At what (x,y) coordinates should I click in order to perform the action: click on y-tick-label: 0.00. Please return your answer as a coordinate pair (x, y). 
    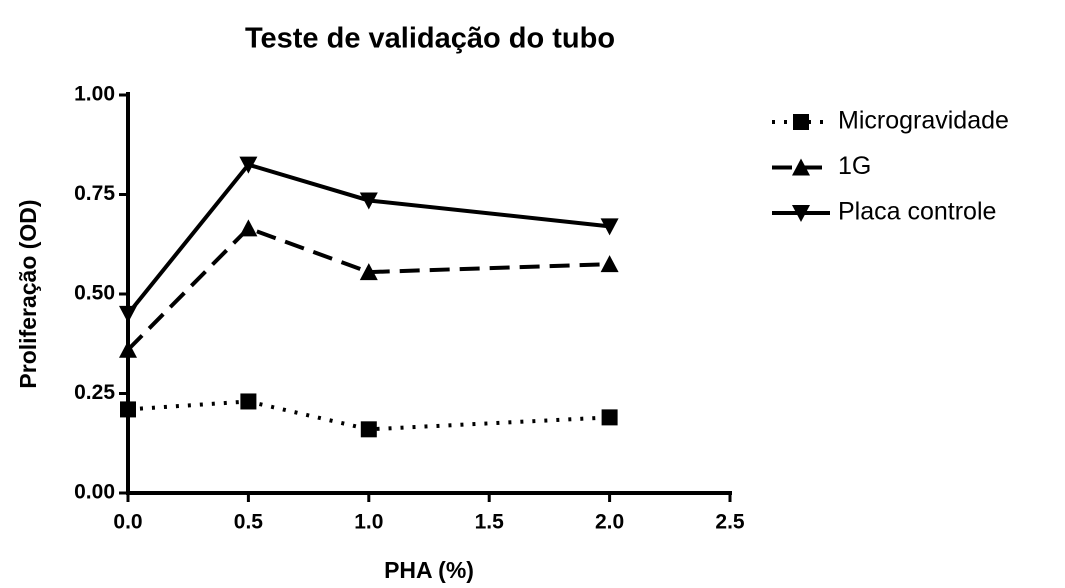
    Looking at the image, I should click on (94, 492).